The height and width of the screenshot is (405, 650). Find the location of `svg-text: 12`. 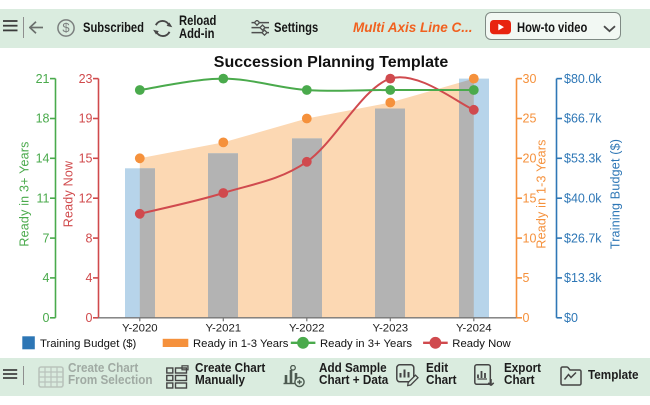

svg-text: 12 is located at coordinates (86, 198).